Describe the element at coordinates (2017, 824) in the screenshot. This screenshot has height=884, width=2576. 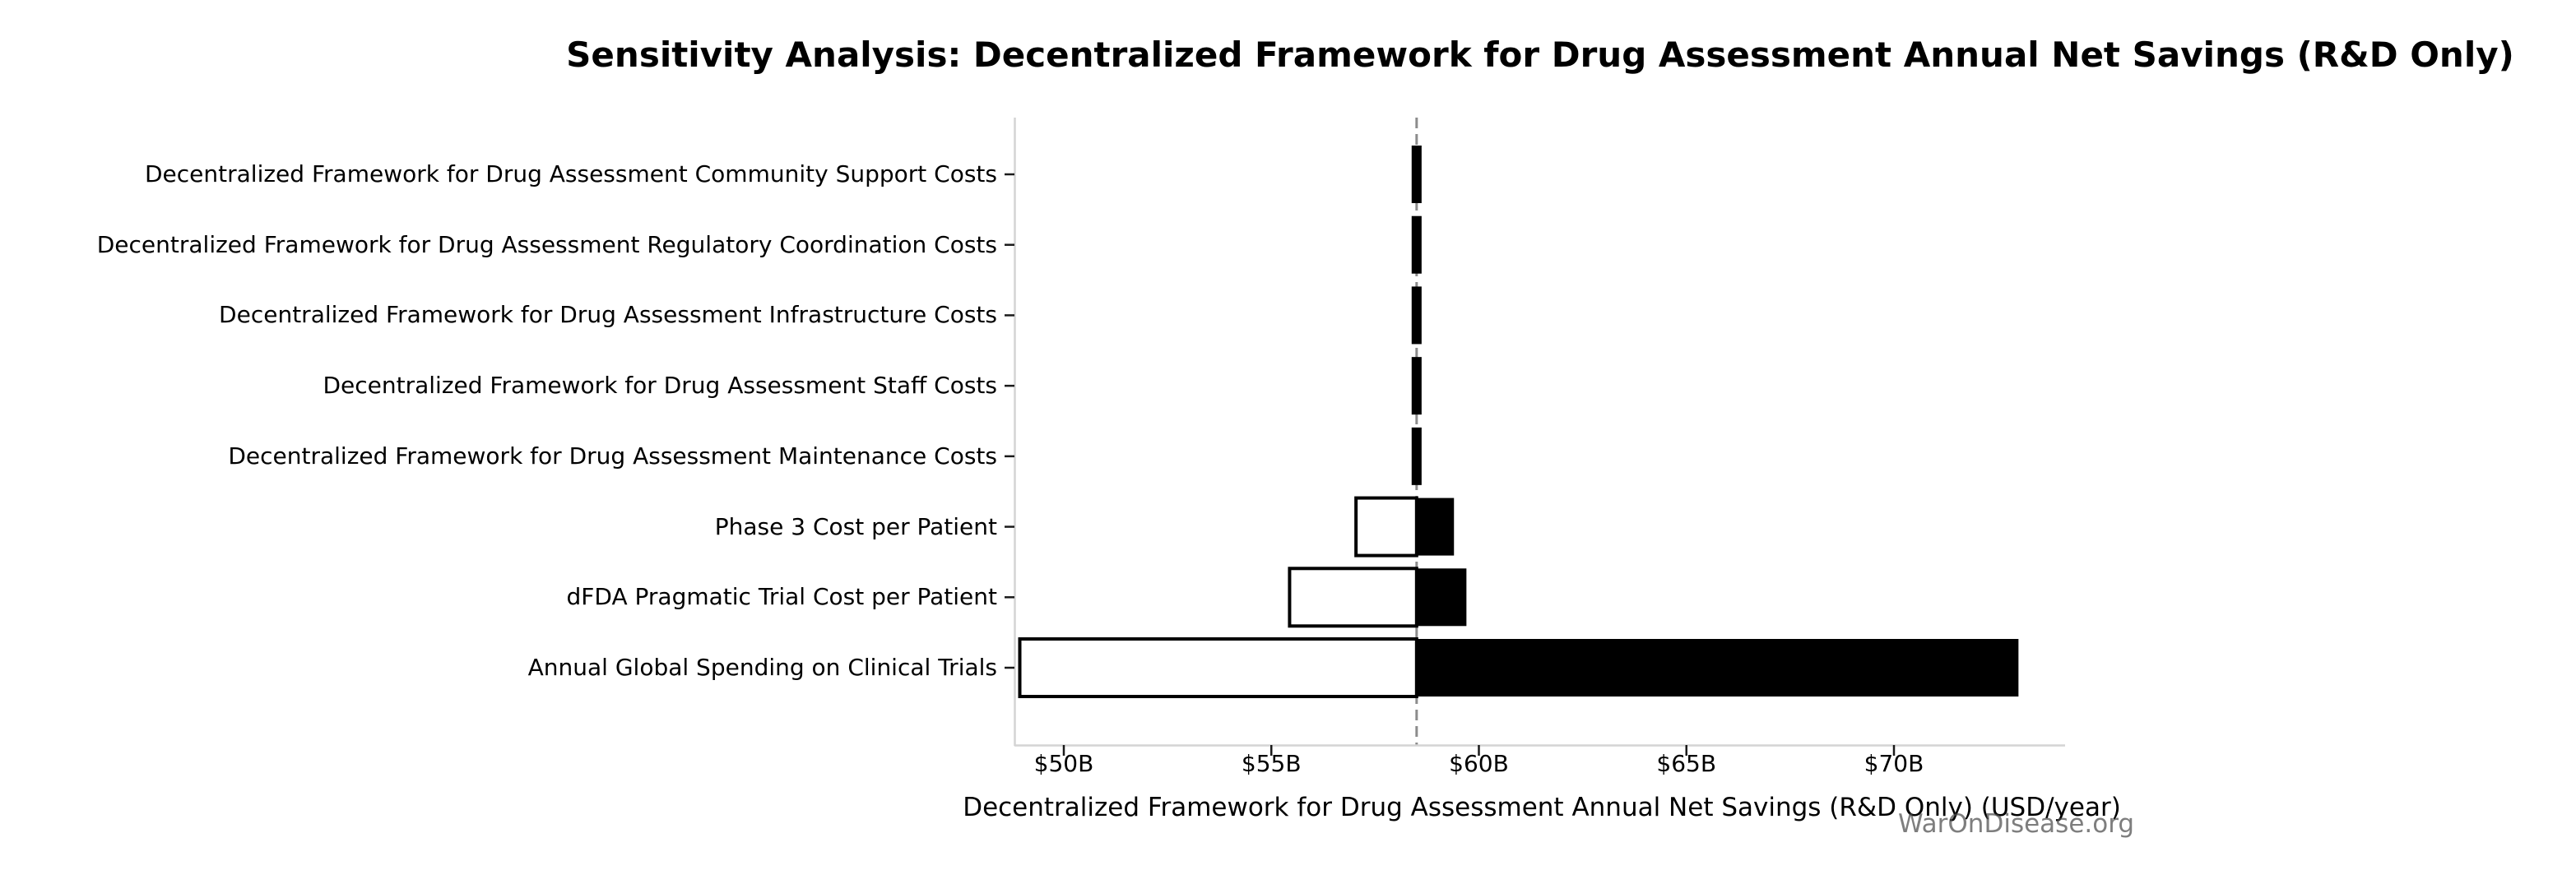
I see `watermark-text: WarOnDisease.org` at that location.